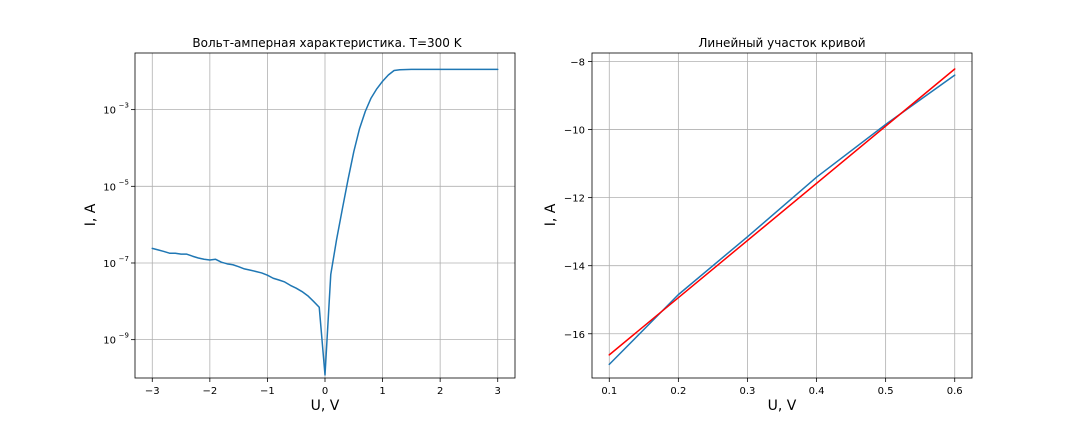  Describe the element at coordinates (124, 182) in the screenshot. I see `y-tick-exponent: −5` at that location.